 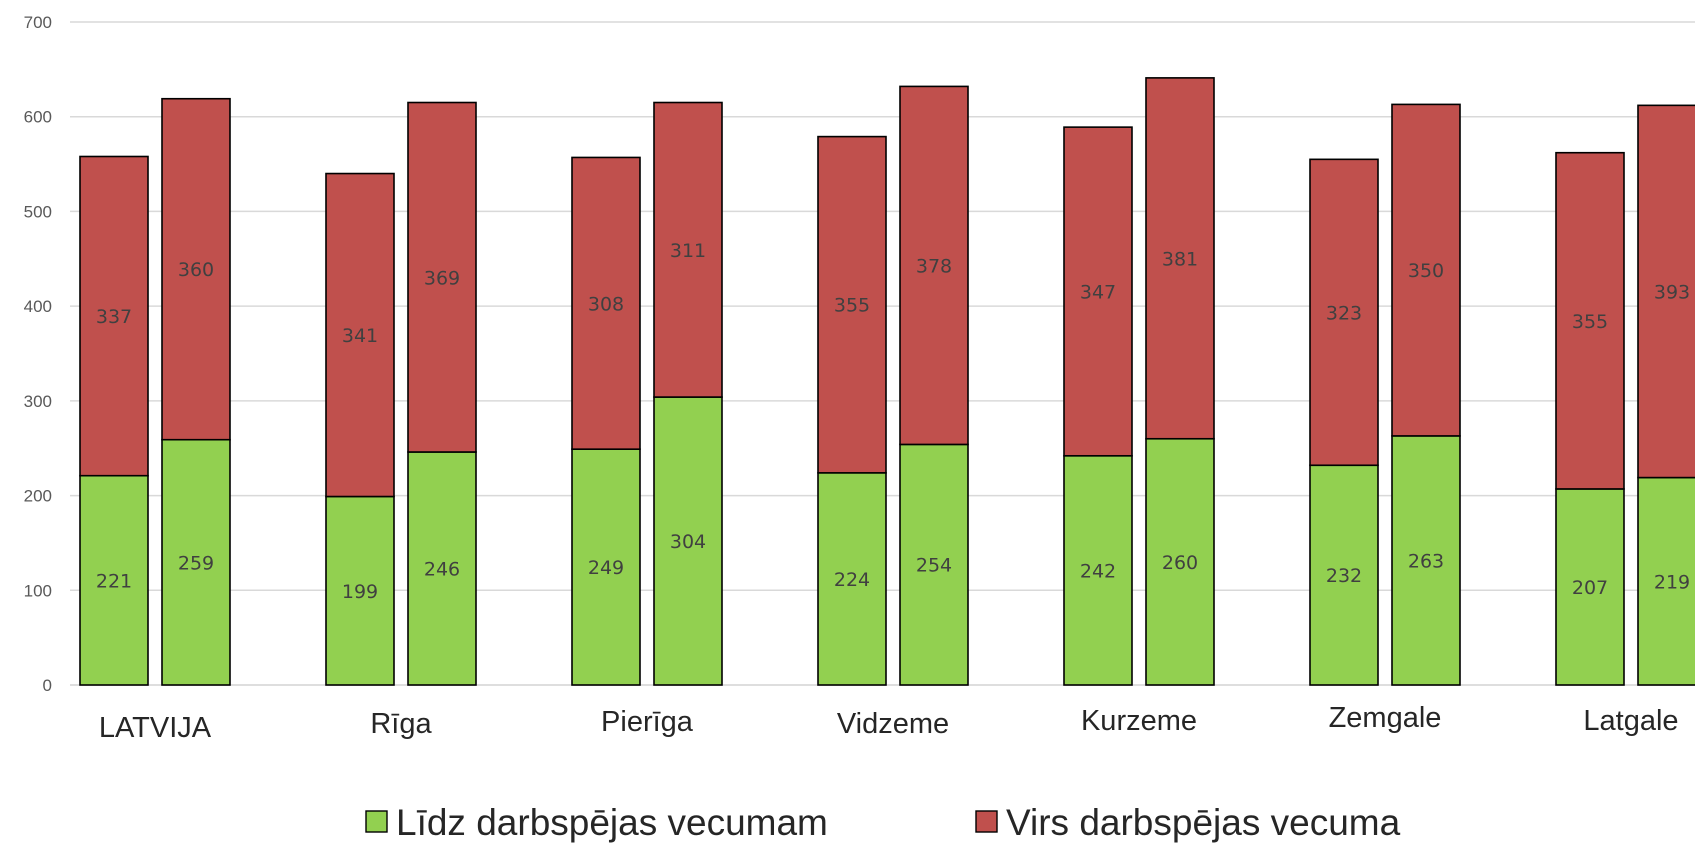 I want to click on data-label: 323, so click(x=1344, y=313).